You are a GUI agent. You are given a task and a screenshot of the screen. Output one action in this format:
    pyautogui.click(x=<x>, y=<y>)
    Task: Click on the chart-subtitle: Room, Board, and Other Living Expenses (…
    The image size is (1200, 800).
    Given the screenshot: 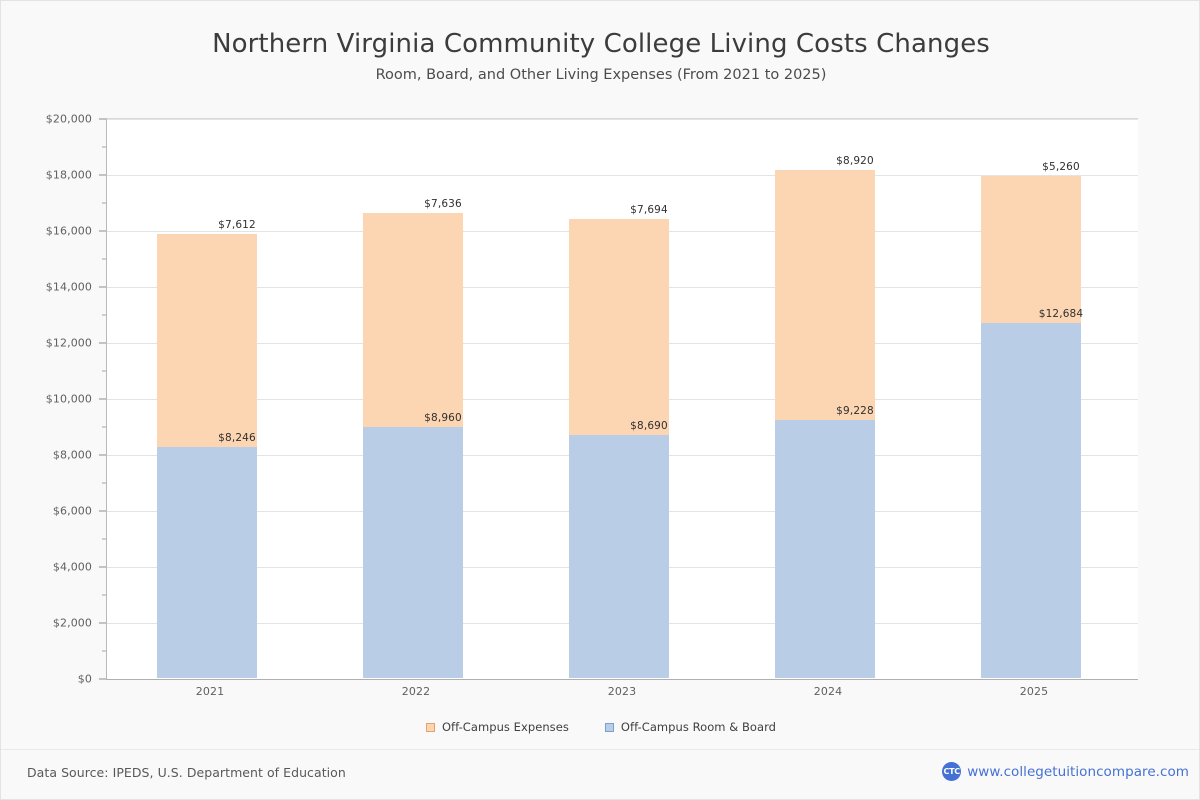 What is the action you would take?
    pyautogui.click(x=601, y=75)
    